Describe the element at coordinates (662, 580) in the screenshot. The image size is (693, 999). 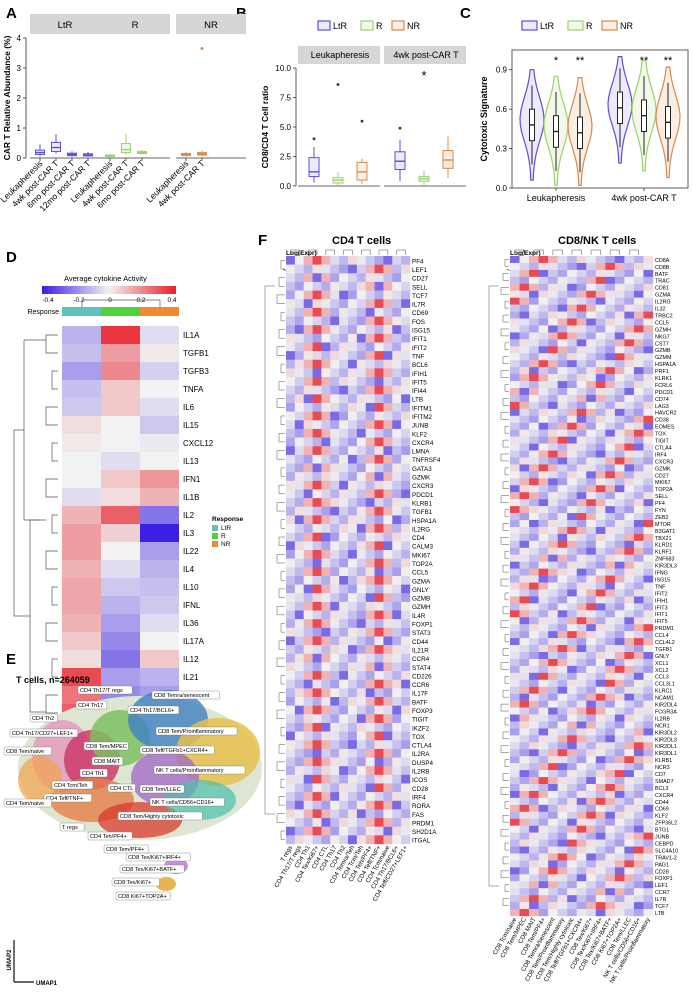
I see `gene-label: ISG15` at that location.